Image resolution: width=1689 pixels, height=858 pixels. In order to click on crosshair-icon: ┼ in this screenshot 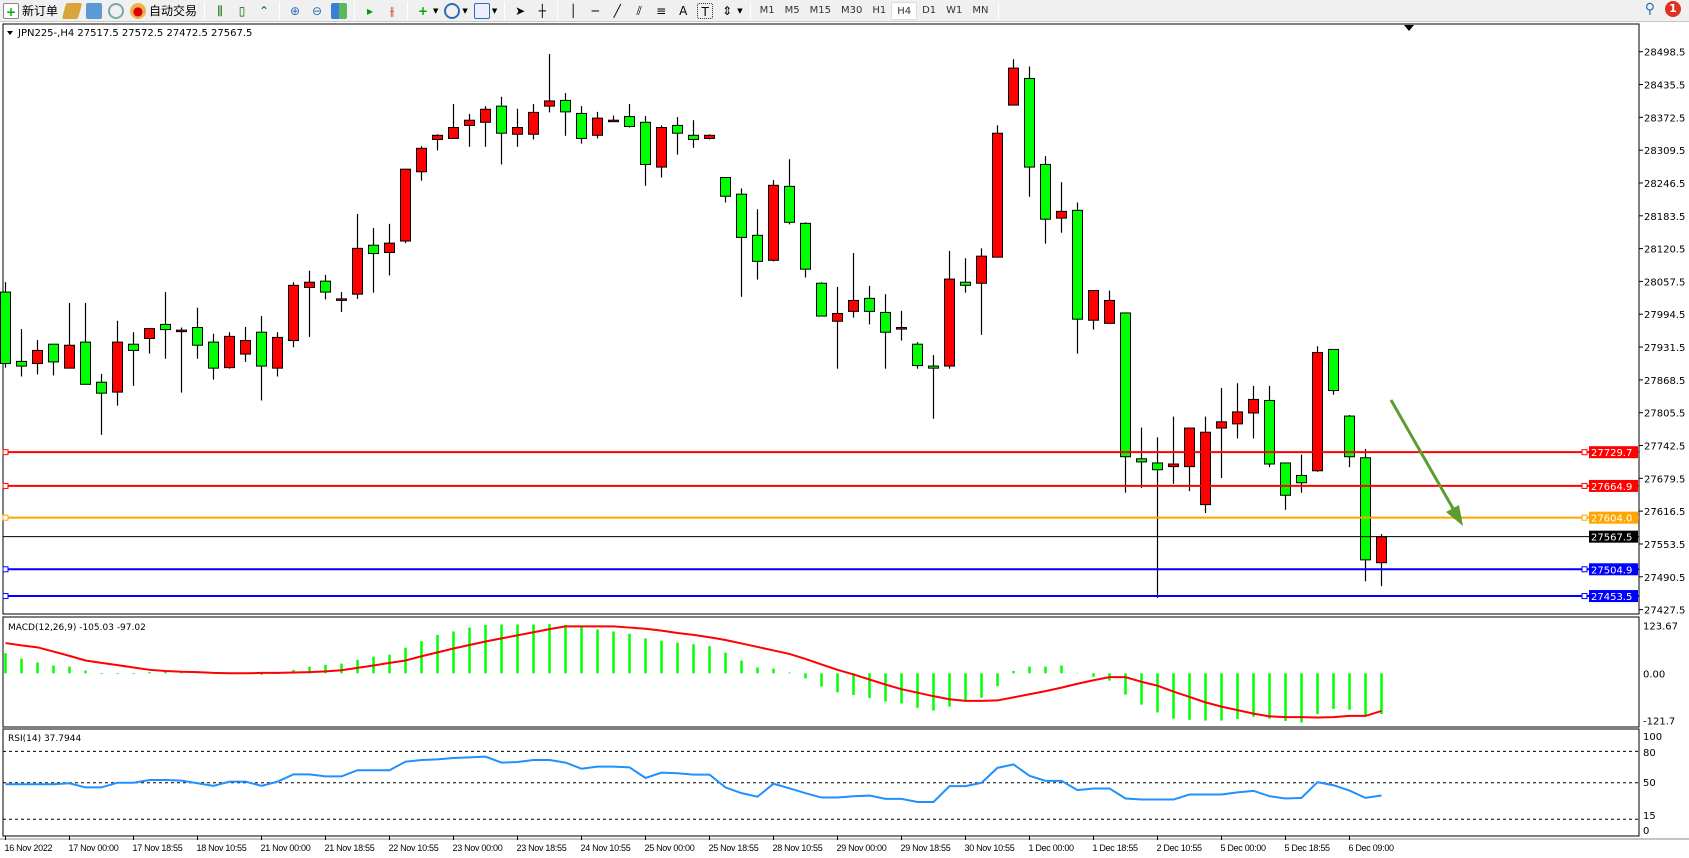, I will do `click(542, 10)`.